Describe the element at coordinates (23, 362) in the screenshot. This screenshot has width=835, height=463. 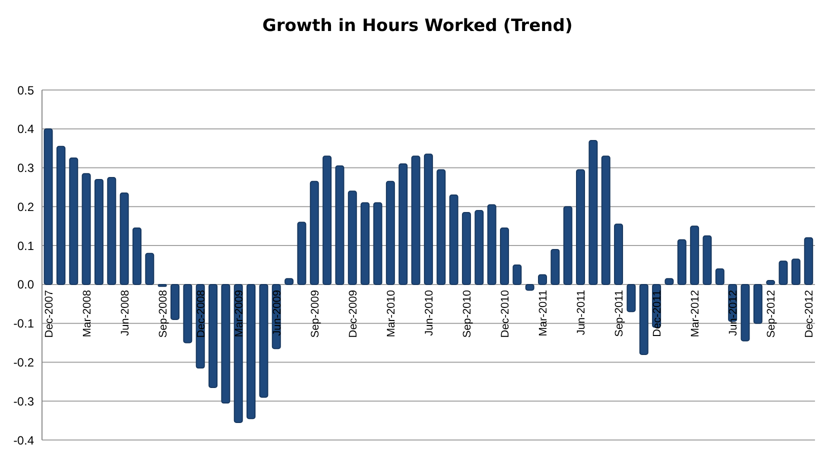
I see `y-tick-label: -0.2` at that location.